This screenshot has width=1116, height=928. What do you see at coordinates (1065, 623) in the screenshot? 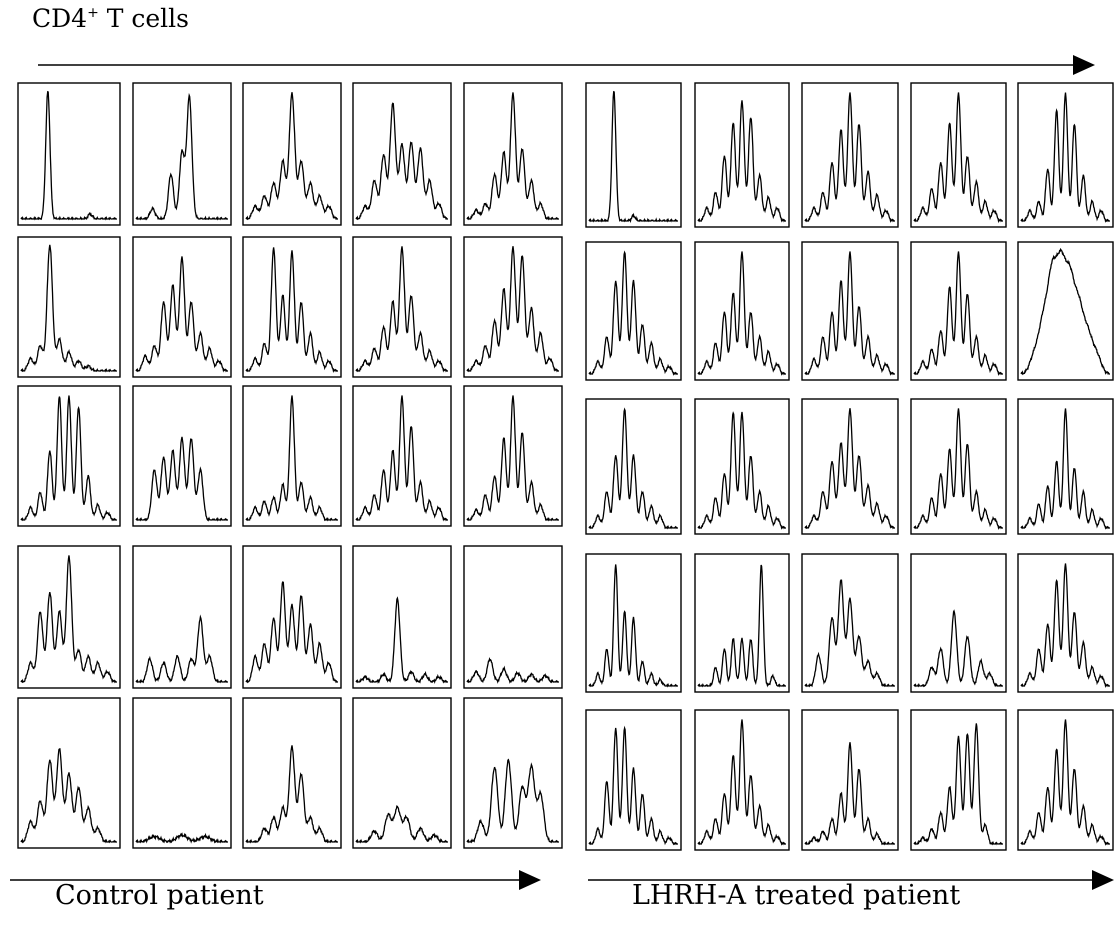
I see `histogram-panel-g2-r4-c5` at bounding box center [1065, 623].